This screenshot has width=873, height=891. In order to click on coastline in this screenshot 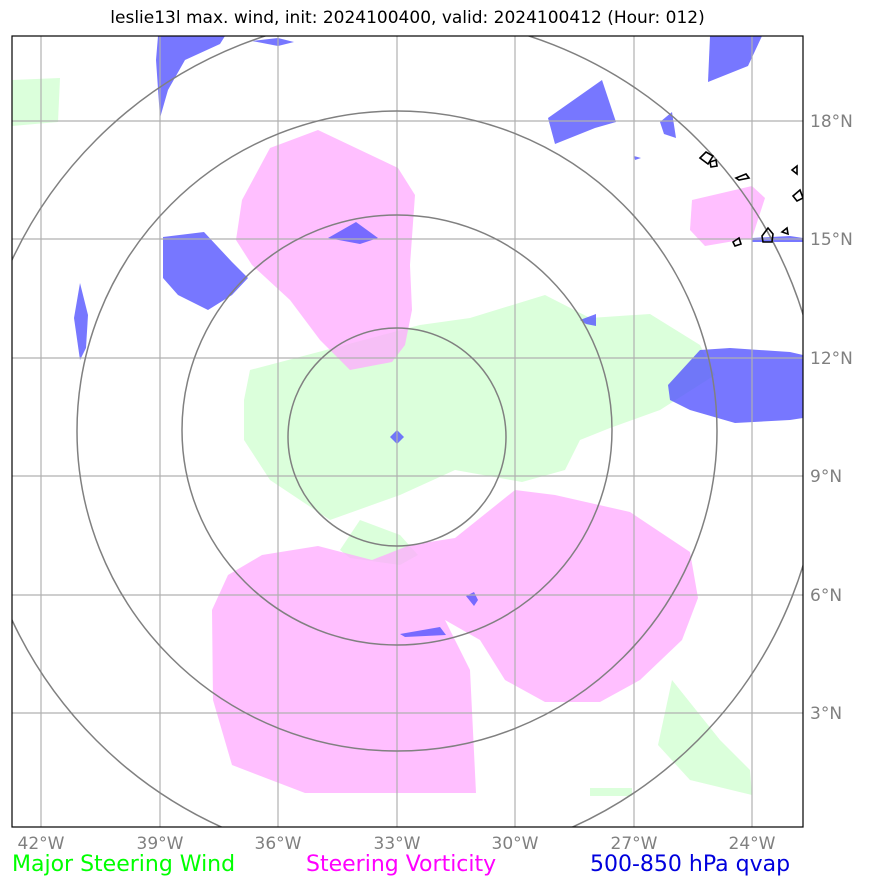, I will do `click(750, 199)`.